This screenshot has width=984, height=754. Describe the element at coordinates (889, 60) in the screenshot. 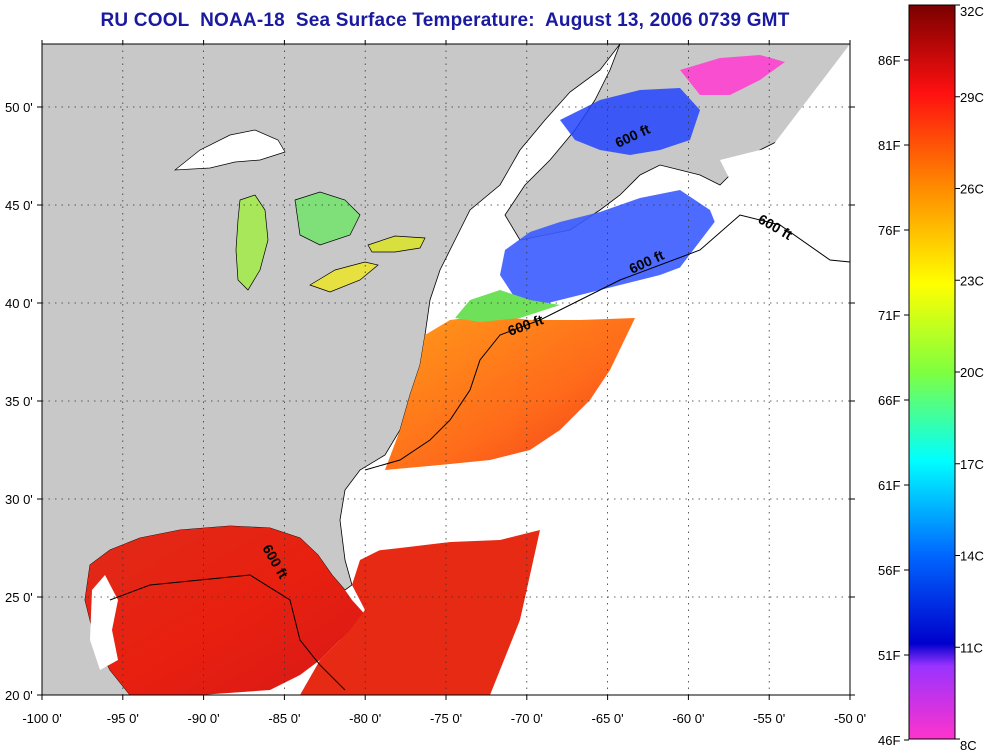

I see `colorbar-fahrenheit-label: 86F` at that location.